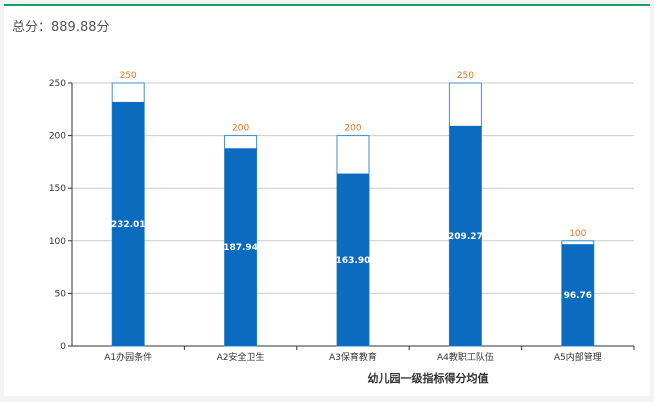 This screenshot has width=654, height=402. Describe the element at coordinates (577, 234) in the screenshot. I see `max-value-label: 100` at that location.